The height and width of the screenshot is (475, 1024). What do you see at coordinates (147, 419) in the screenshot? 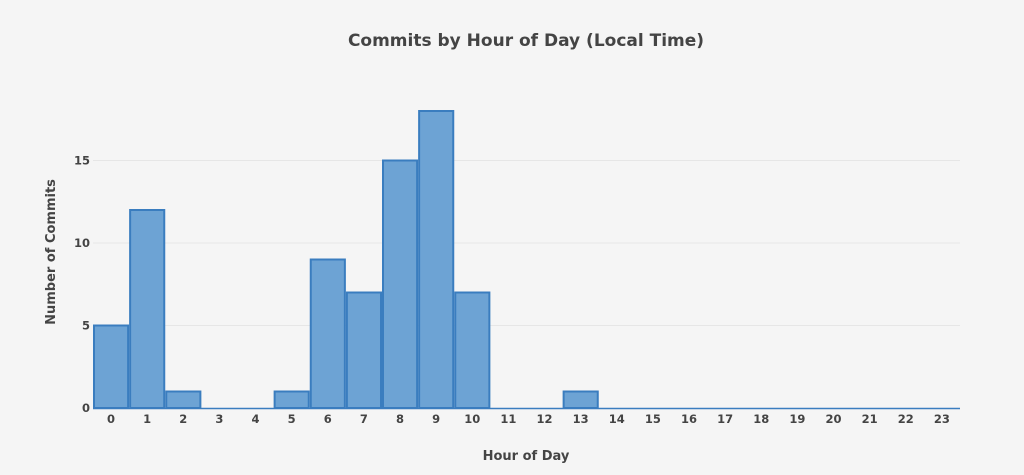
I see `x-tick-label: 1` at bounding box center [147, 419].